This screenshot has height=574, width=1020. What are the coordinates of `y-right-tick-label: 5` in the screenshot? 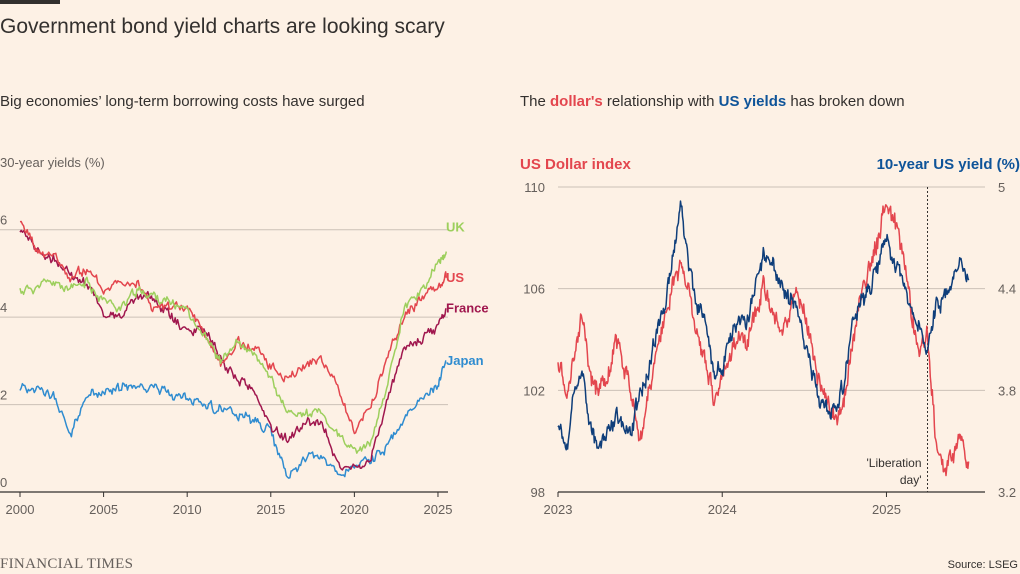 It's located at (1001, 187).